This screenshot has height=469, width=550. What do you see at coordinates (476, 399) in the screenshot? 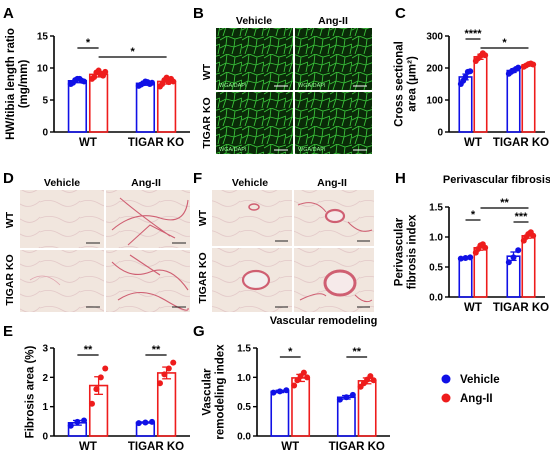
I see `legend-label-angii: Ang-II` at bounding box center [476, 399].